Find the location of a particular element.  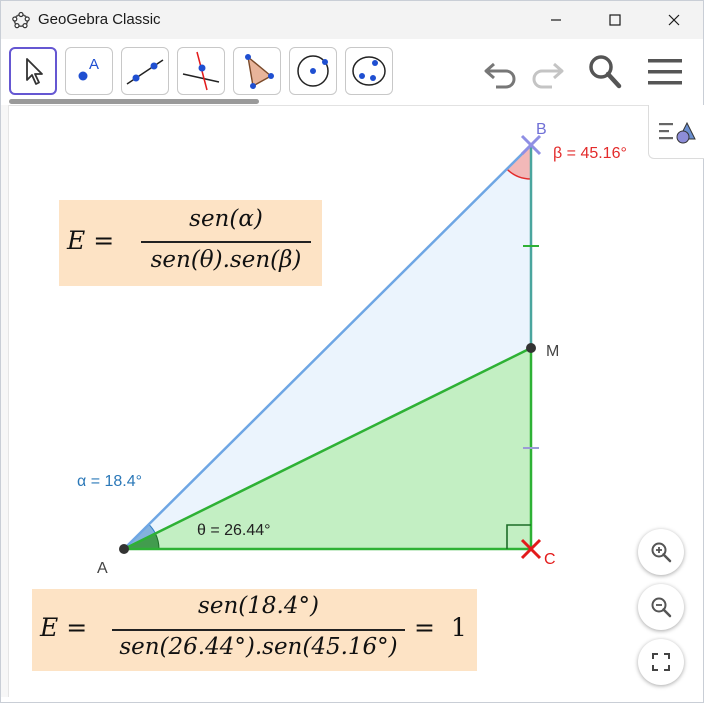

geogebra-logo-icon is located at coordinates (21, 20).